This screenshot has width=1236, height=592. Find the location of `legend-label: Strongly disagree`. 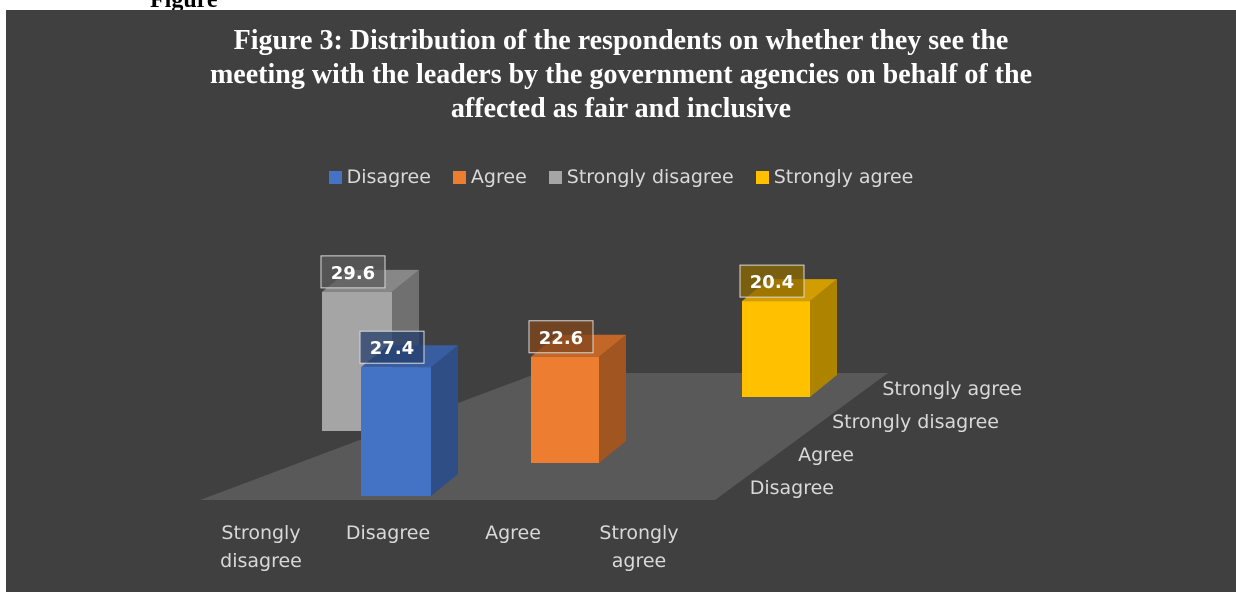

legend-label: Strongly disagree is located at coordinates (650, 177).